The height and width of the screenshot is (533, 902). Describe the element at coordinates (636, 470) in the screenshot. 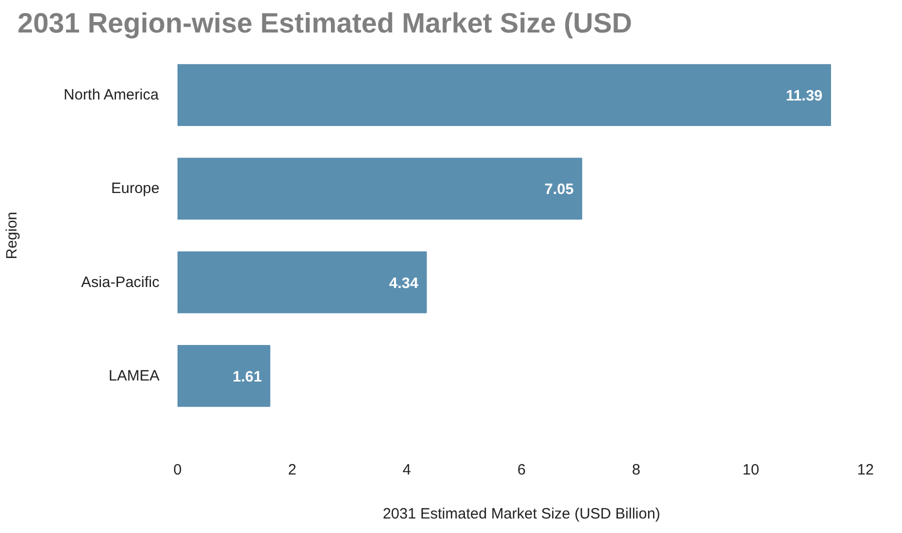

I see `x-tick-label: 8` at that location.